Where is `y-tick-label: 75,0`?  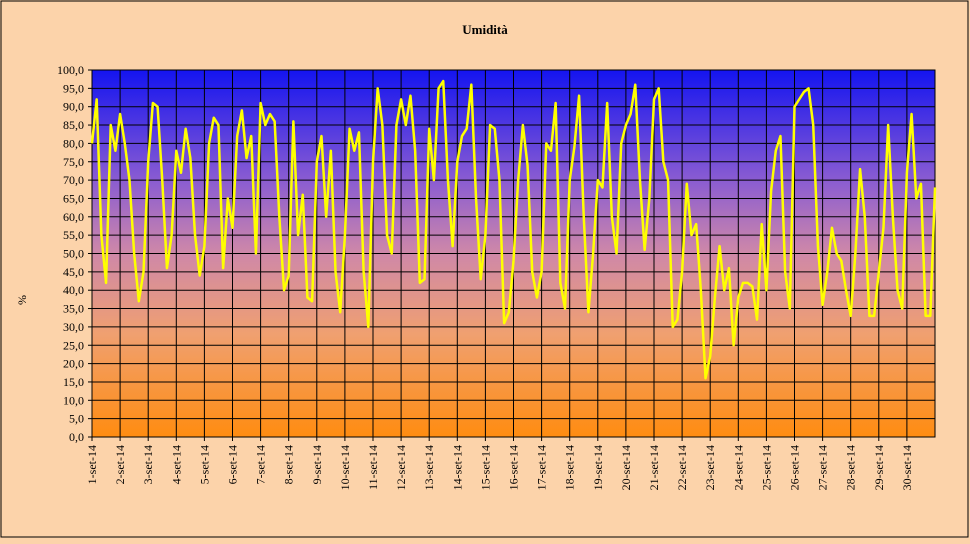
y-tick-label: 75,0 is located at coordinates (73, 162).